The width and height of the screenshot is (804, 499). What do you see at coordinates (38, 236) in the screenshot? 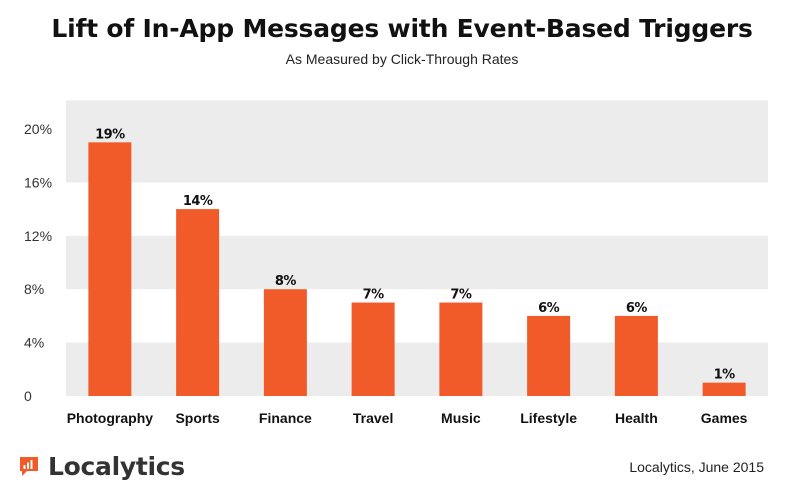
I see `y-tick-label: 12%` at bounding box center [38, 236].